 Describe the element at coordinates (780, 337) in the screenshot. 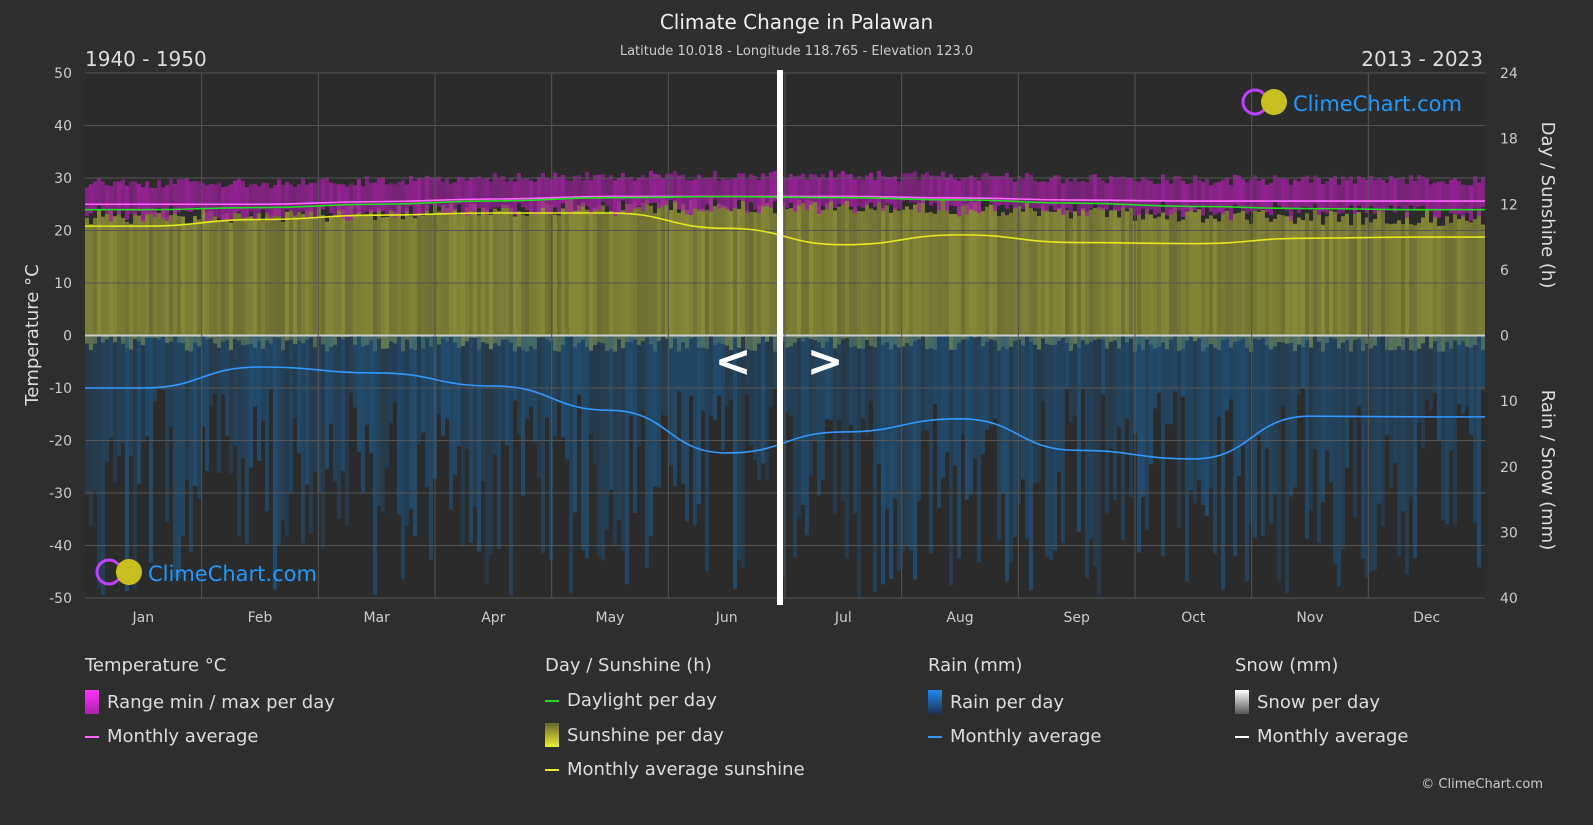

I see `period-divider` at that location.